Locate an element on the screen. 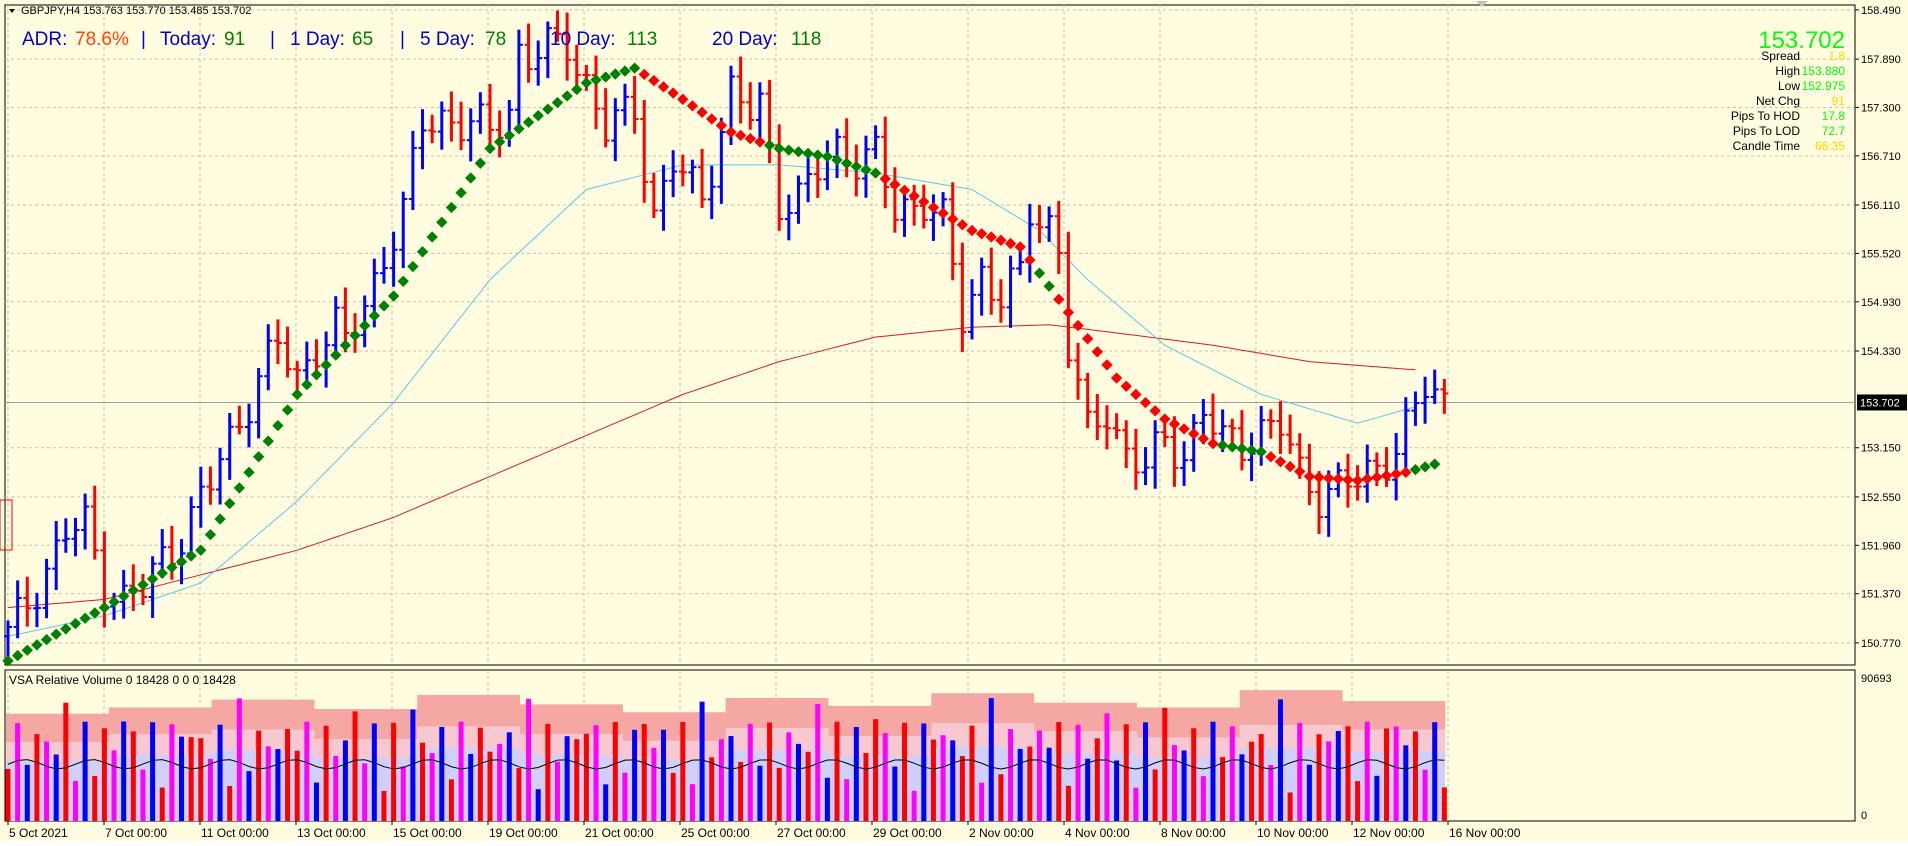 This screenshot has height=846, width=1908. volume-axis-label: 90693 is located at coordinates (1876, 679).